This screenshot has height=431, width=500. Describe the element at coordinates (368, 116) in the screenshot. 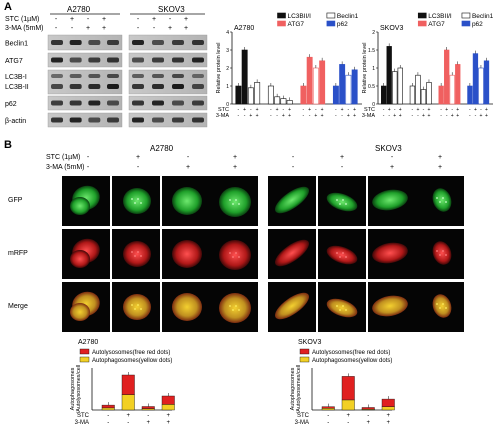

I see `x-row-label: 3-MA` at that location.